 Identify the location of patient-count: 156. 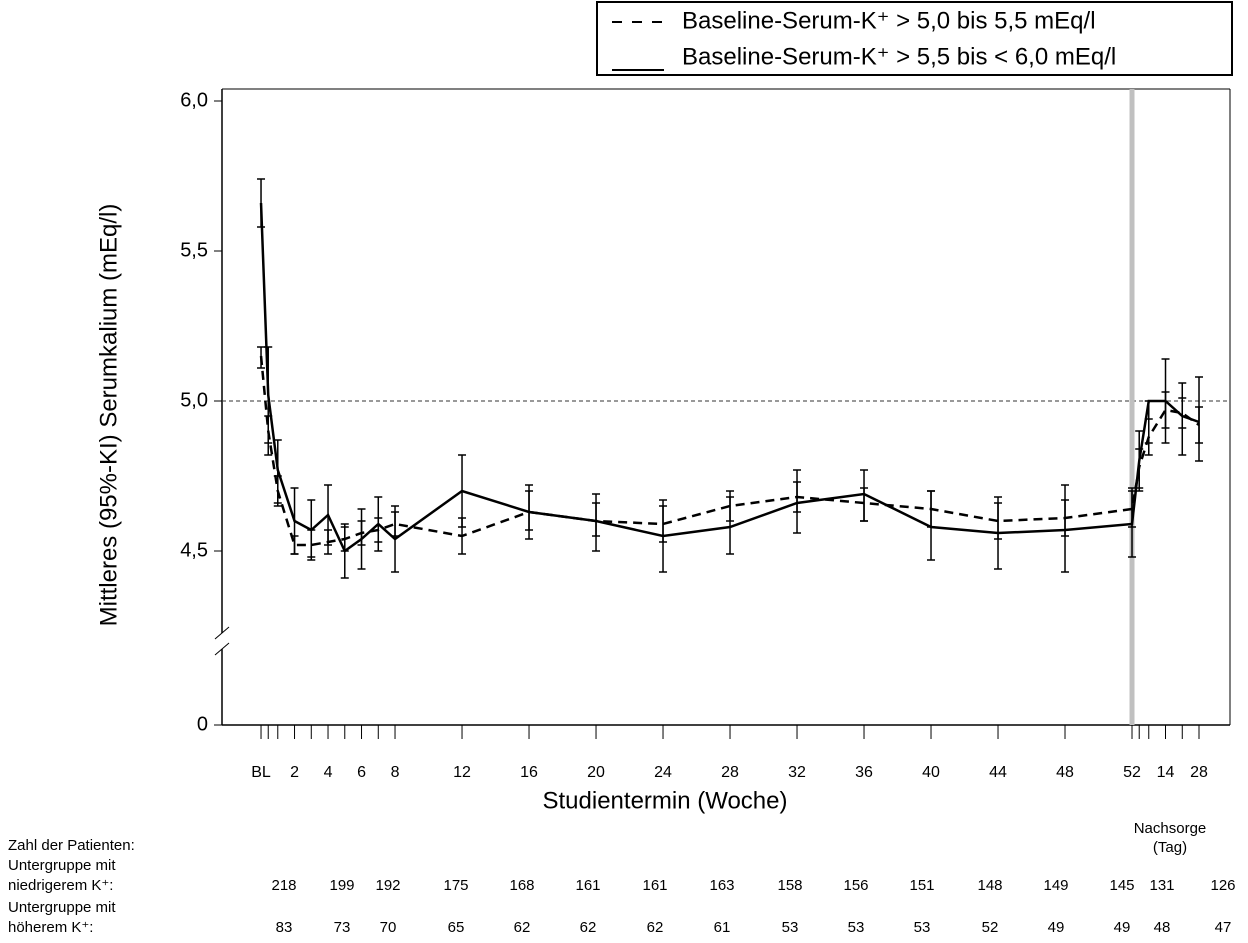
(855, 885).